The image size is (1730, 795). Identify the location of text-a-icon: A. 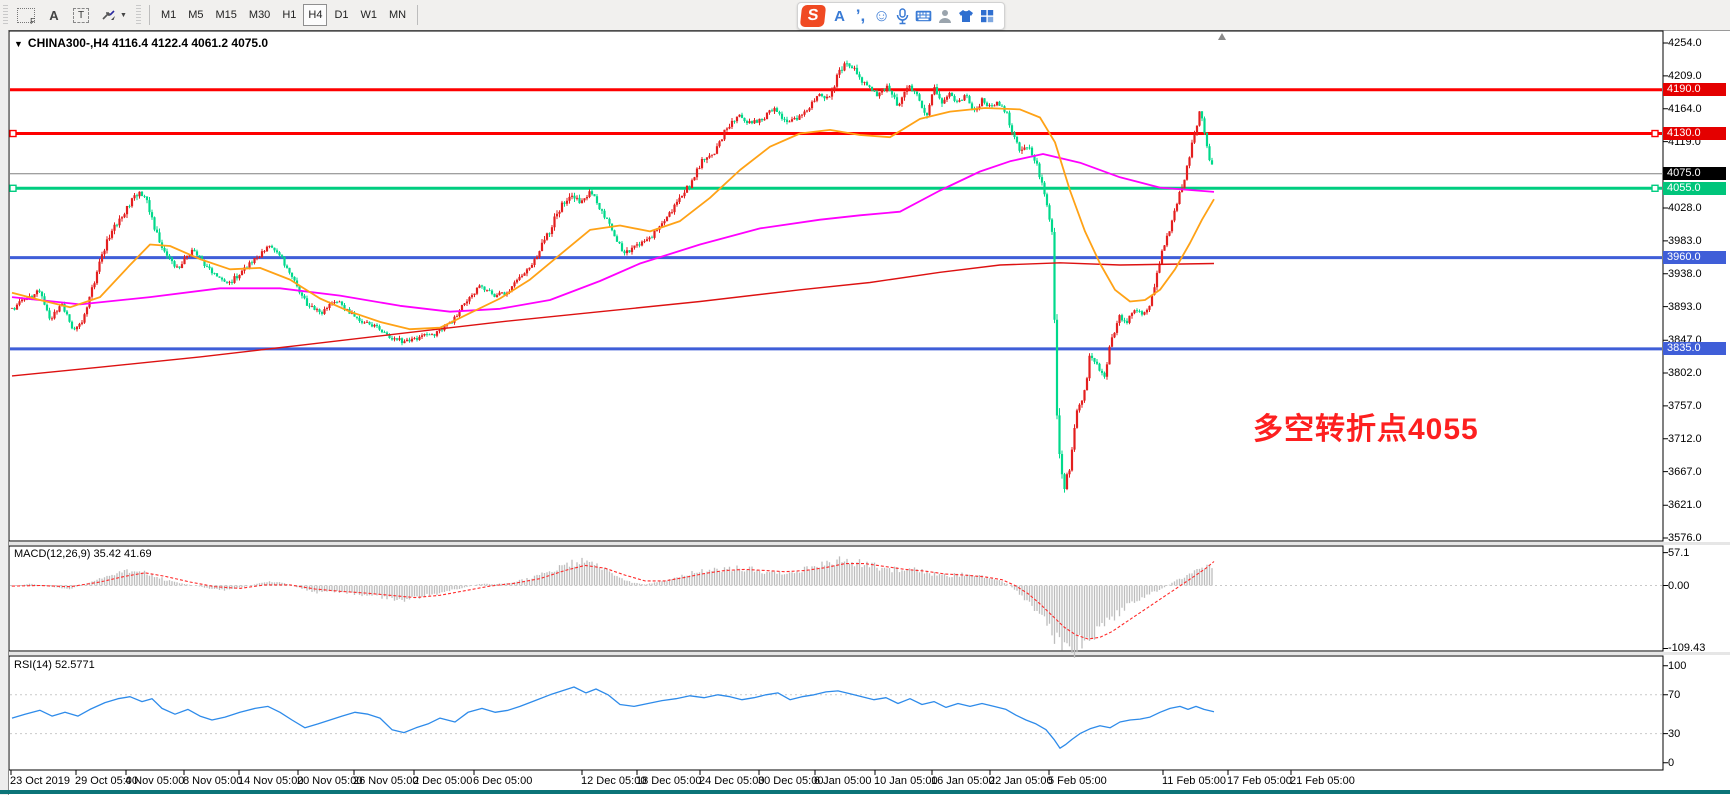
(54, 15).